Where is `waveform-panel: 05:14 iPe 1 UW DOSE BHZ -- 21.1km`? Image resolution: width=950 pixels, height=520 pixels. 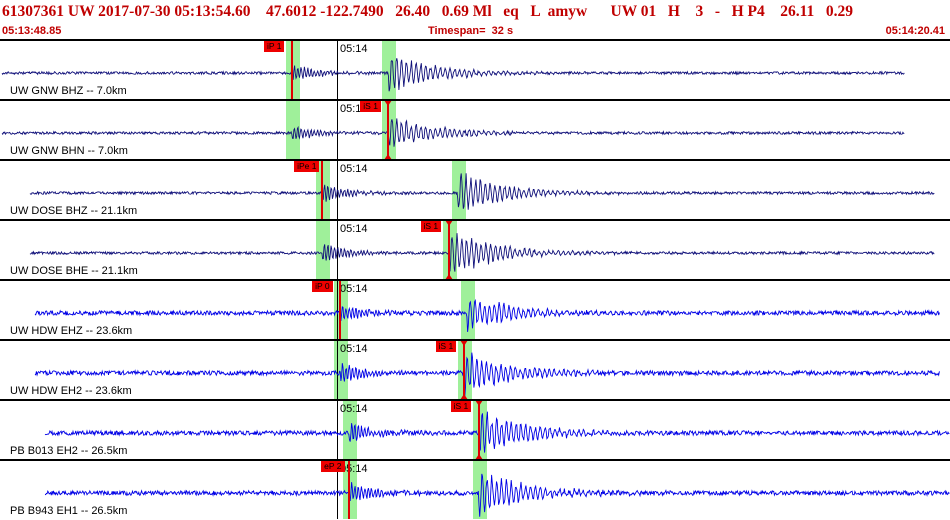
waveform-panel: 05:14 iPe 1 UW DOSE BHZ -- 21.1km is located at coordinates (475, 189).